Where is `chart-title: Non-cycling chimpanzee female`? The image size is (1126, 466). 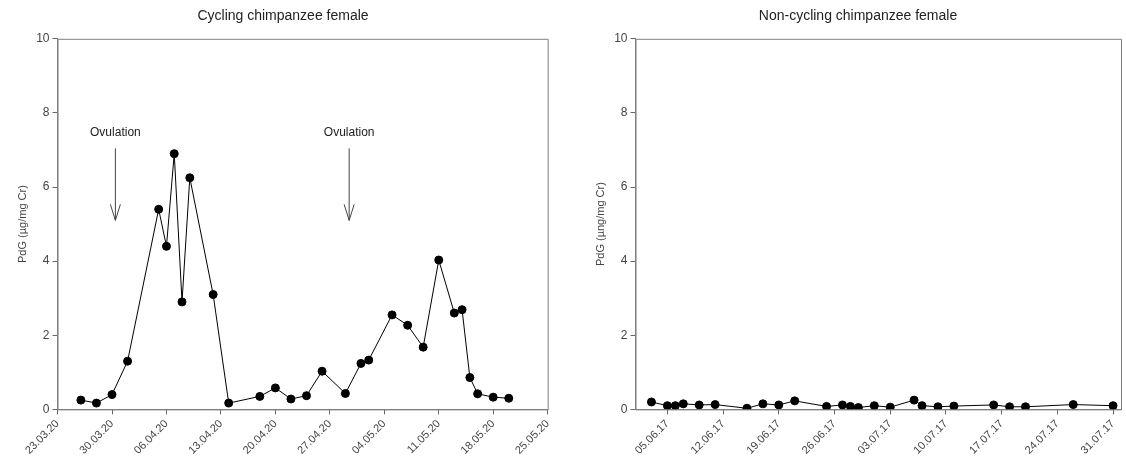 chart-title: Non-cycling chimpanzee female is located at coordinates (858, 15).